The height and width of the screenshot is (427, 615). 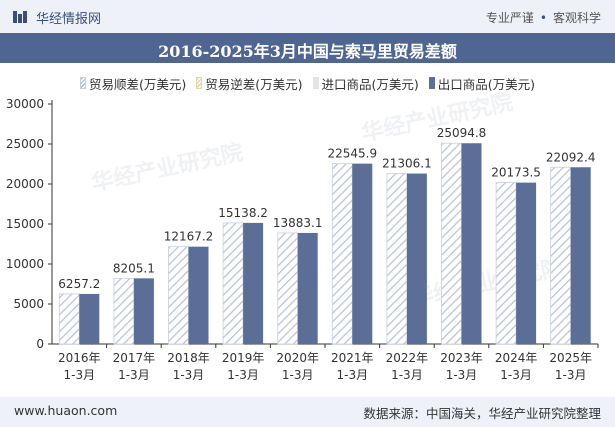 I want to click on slogan: 专业严谨 • 客观科学, so click(x=543, y=17).